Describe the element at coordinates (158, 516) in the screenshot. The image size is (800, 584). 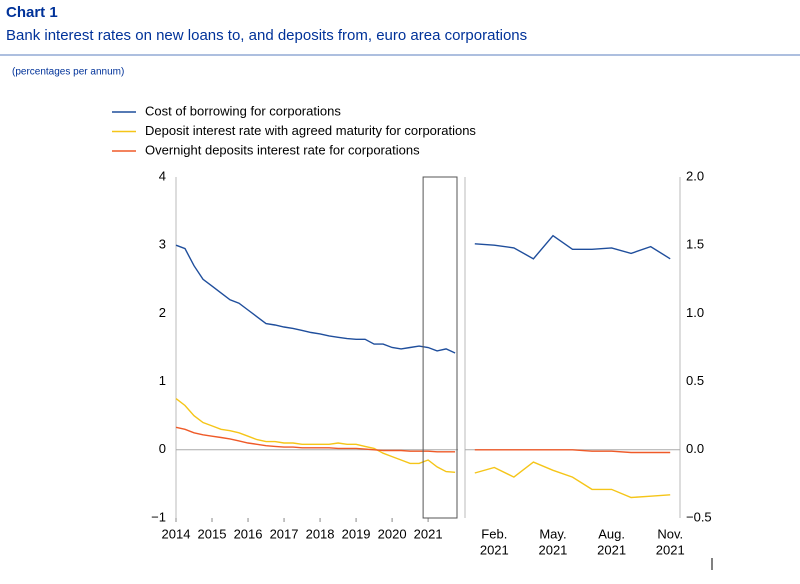
I see `y-tick-label: −1` at that location.